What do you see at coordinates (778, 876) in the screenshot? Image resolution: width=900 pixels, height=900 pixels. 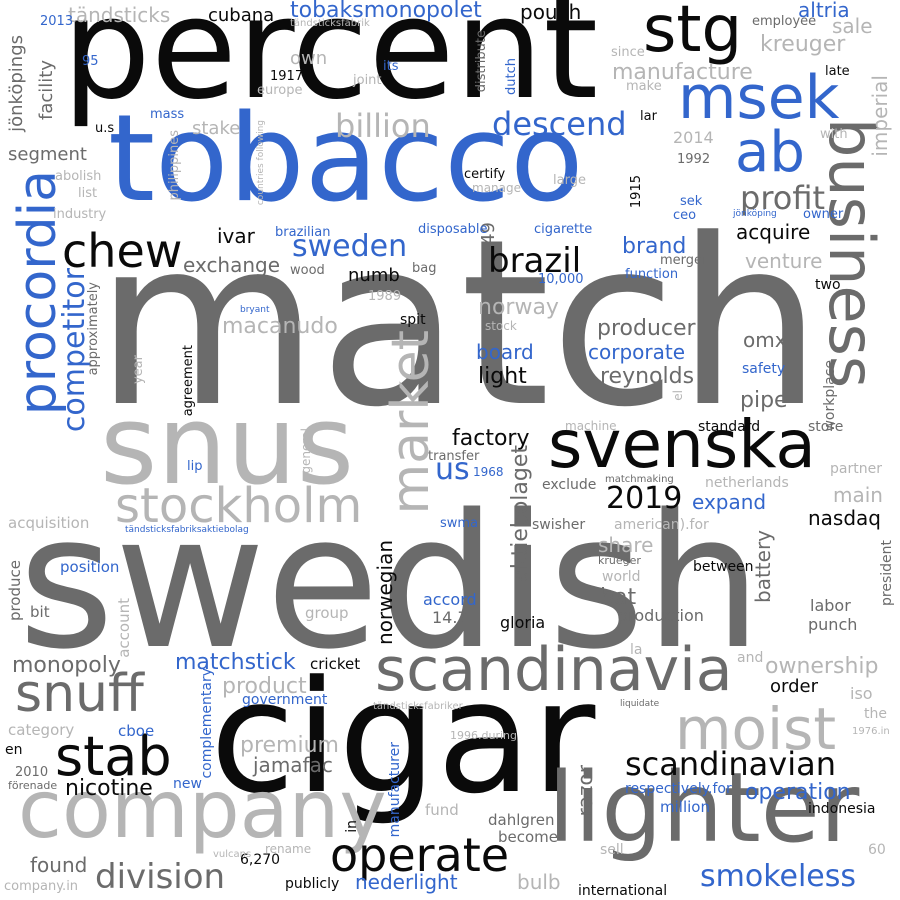 I see `word: smokeless` at bounding box center [778, 876].